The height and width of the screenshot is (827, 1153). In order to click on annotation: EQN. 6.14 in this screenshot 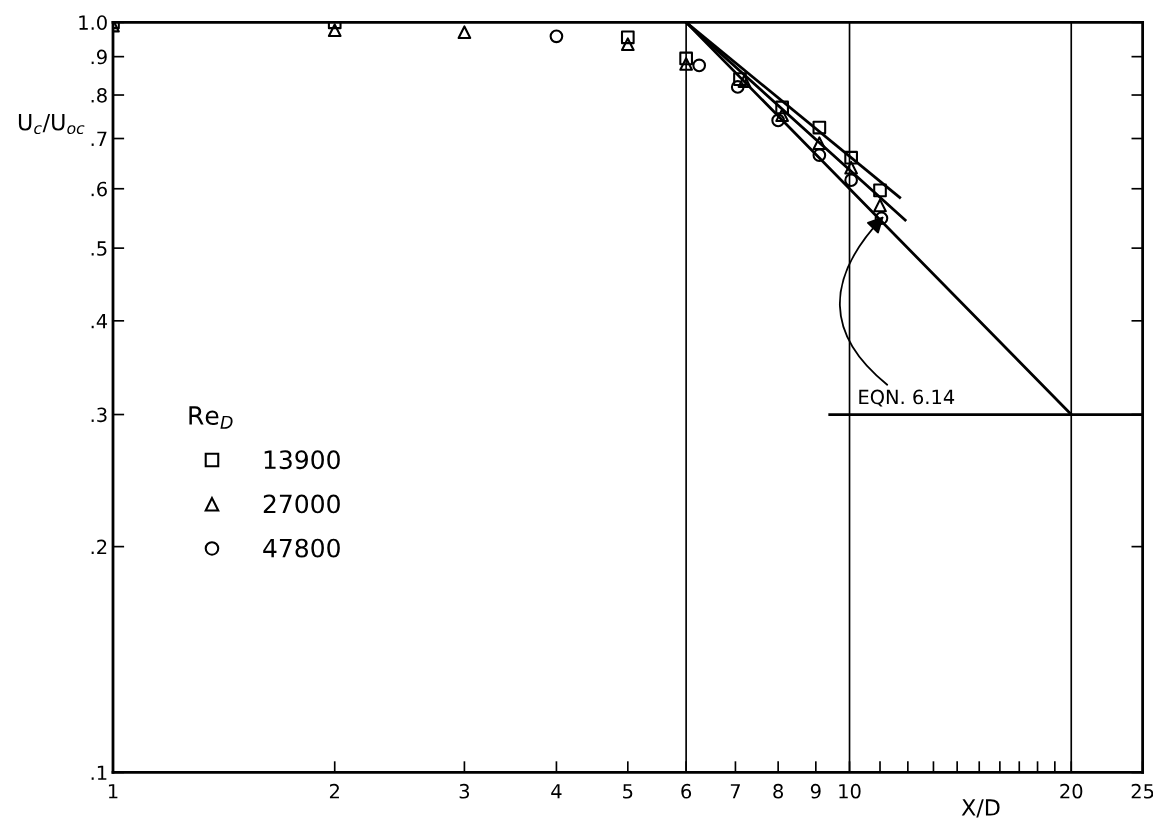, I will do `click(907, 398)`.